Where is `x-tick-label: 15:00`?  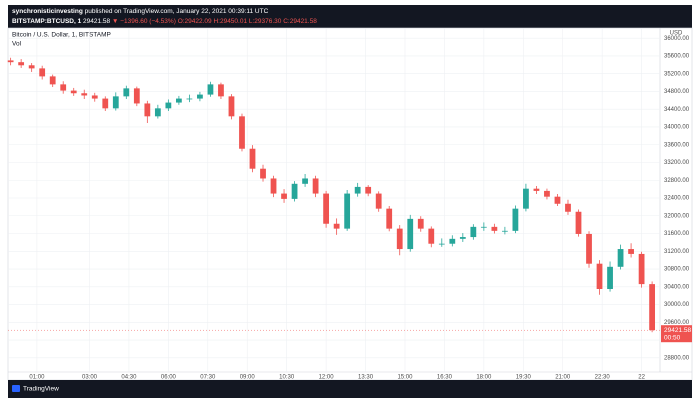 x-tick-label: 15:00 is located at coordinates (405, 378).